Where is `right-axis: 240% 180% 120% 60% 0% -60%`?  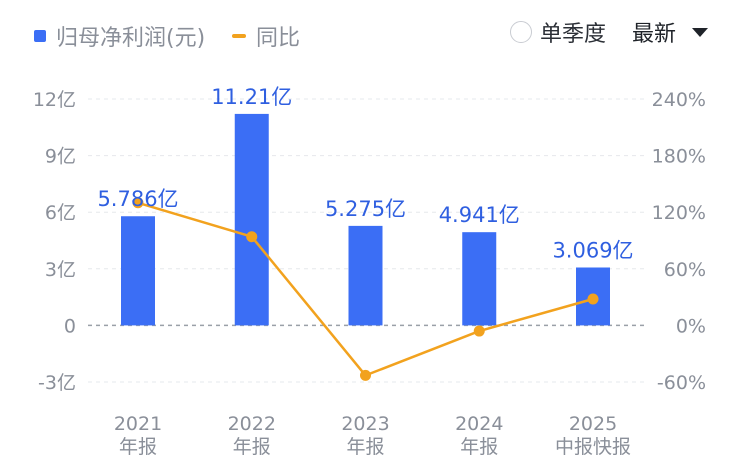
right-axis: 240% 180% 120% 60% 0% -60% is located at coordinates (679, 241).